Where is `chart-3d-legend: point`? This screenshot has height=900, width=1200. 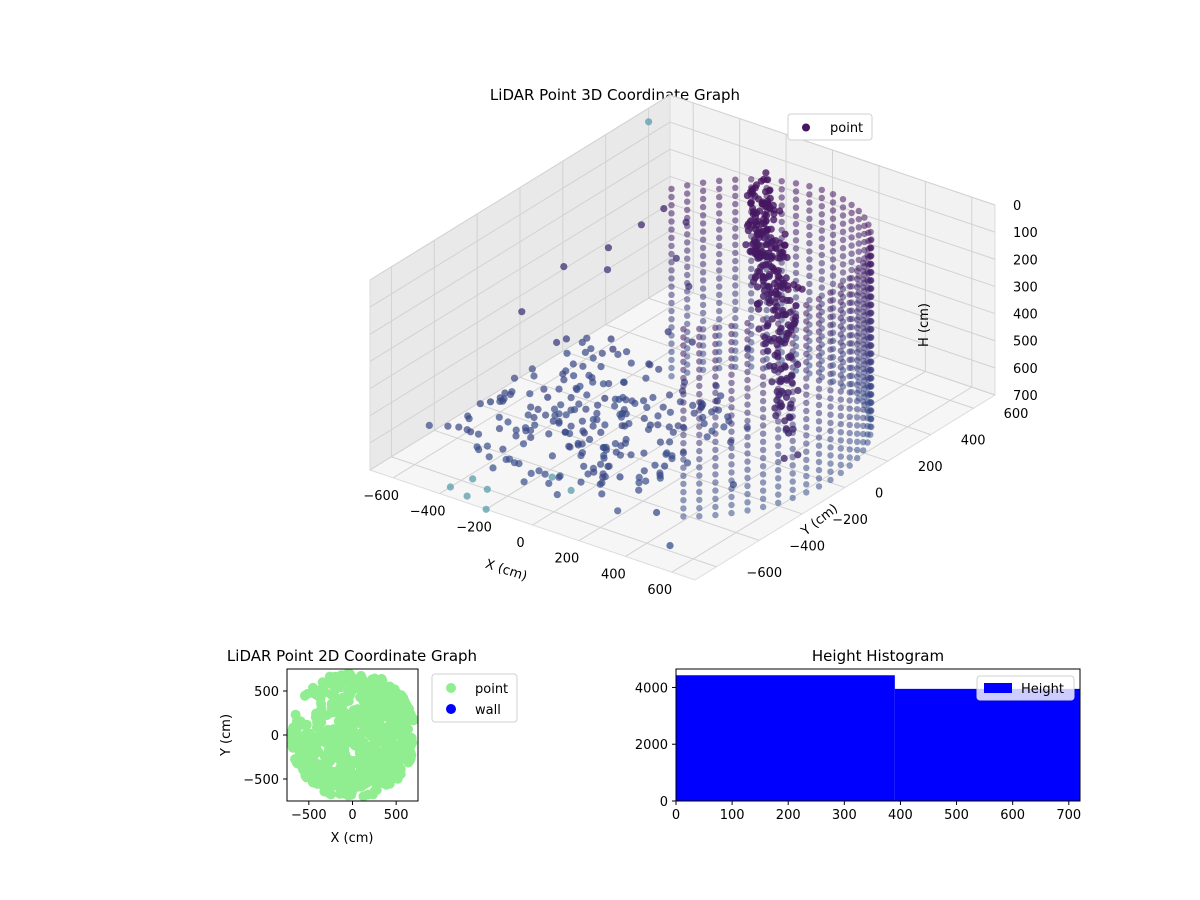
chart-3d-legend: point is located at coordinates (830, 127).